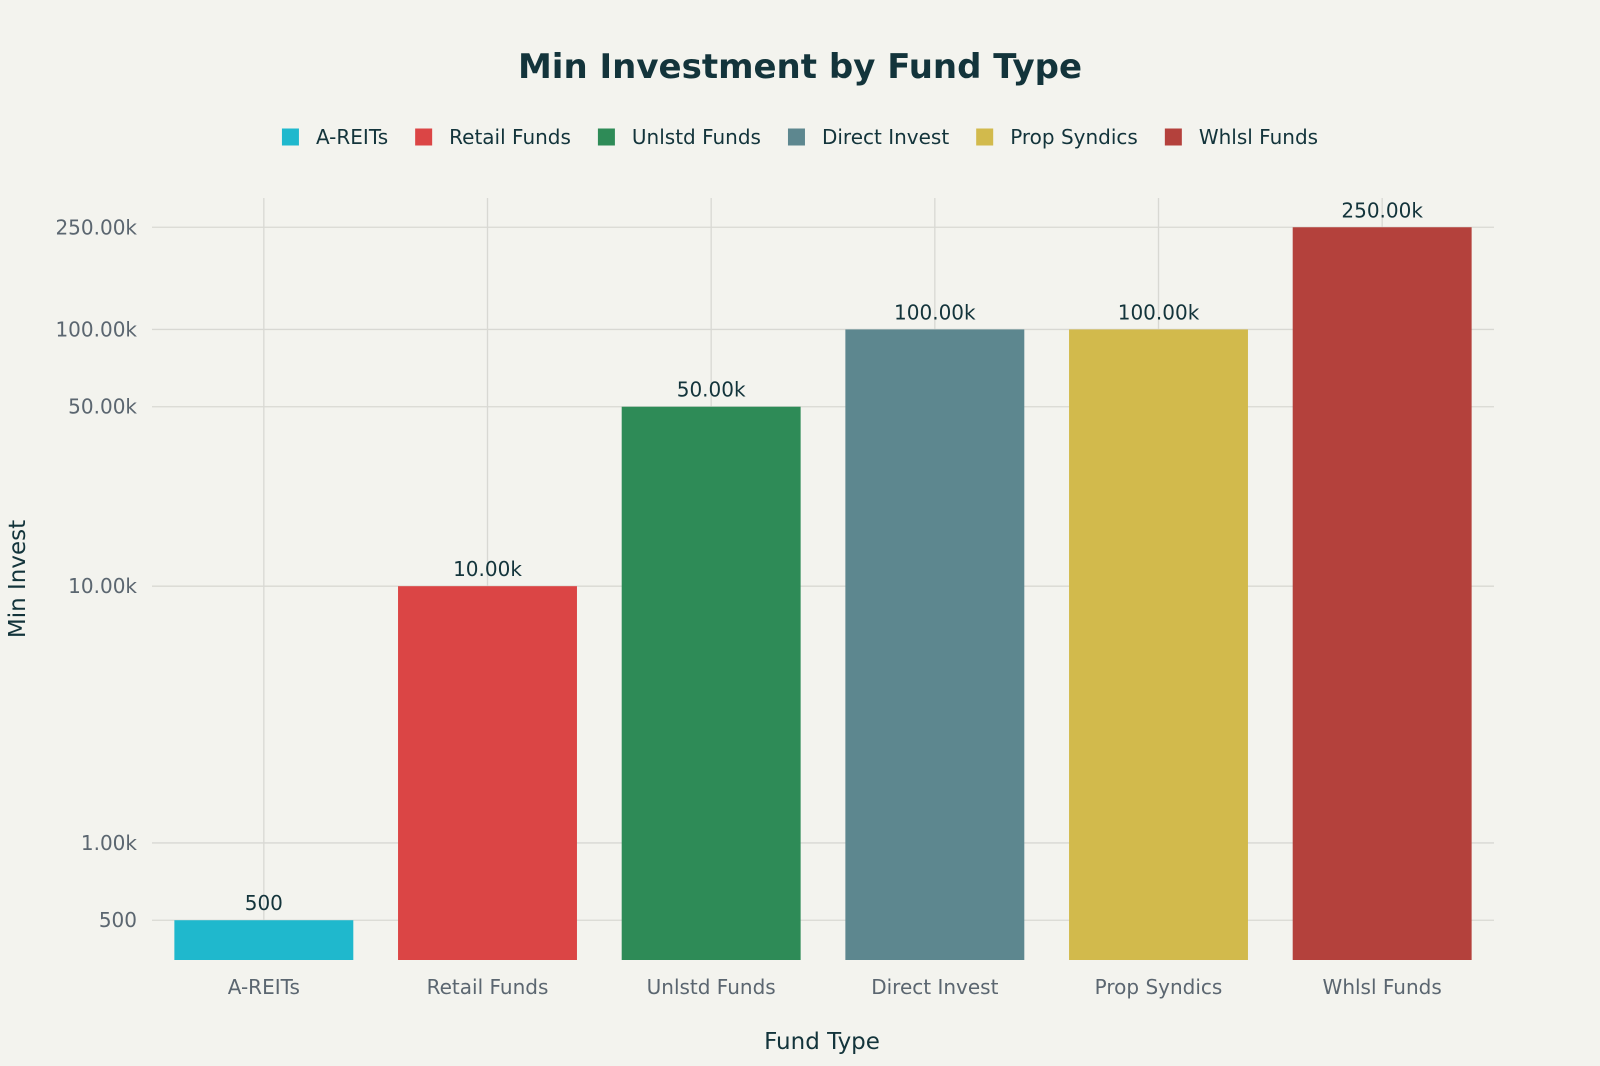 The image size is (1600, 1066). I want to click on y-tick-label: 1.00k, so click(109, 843).